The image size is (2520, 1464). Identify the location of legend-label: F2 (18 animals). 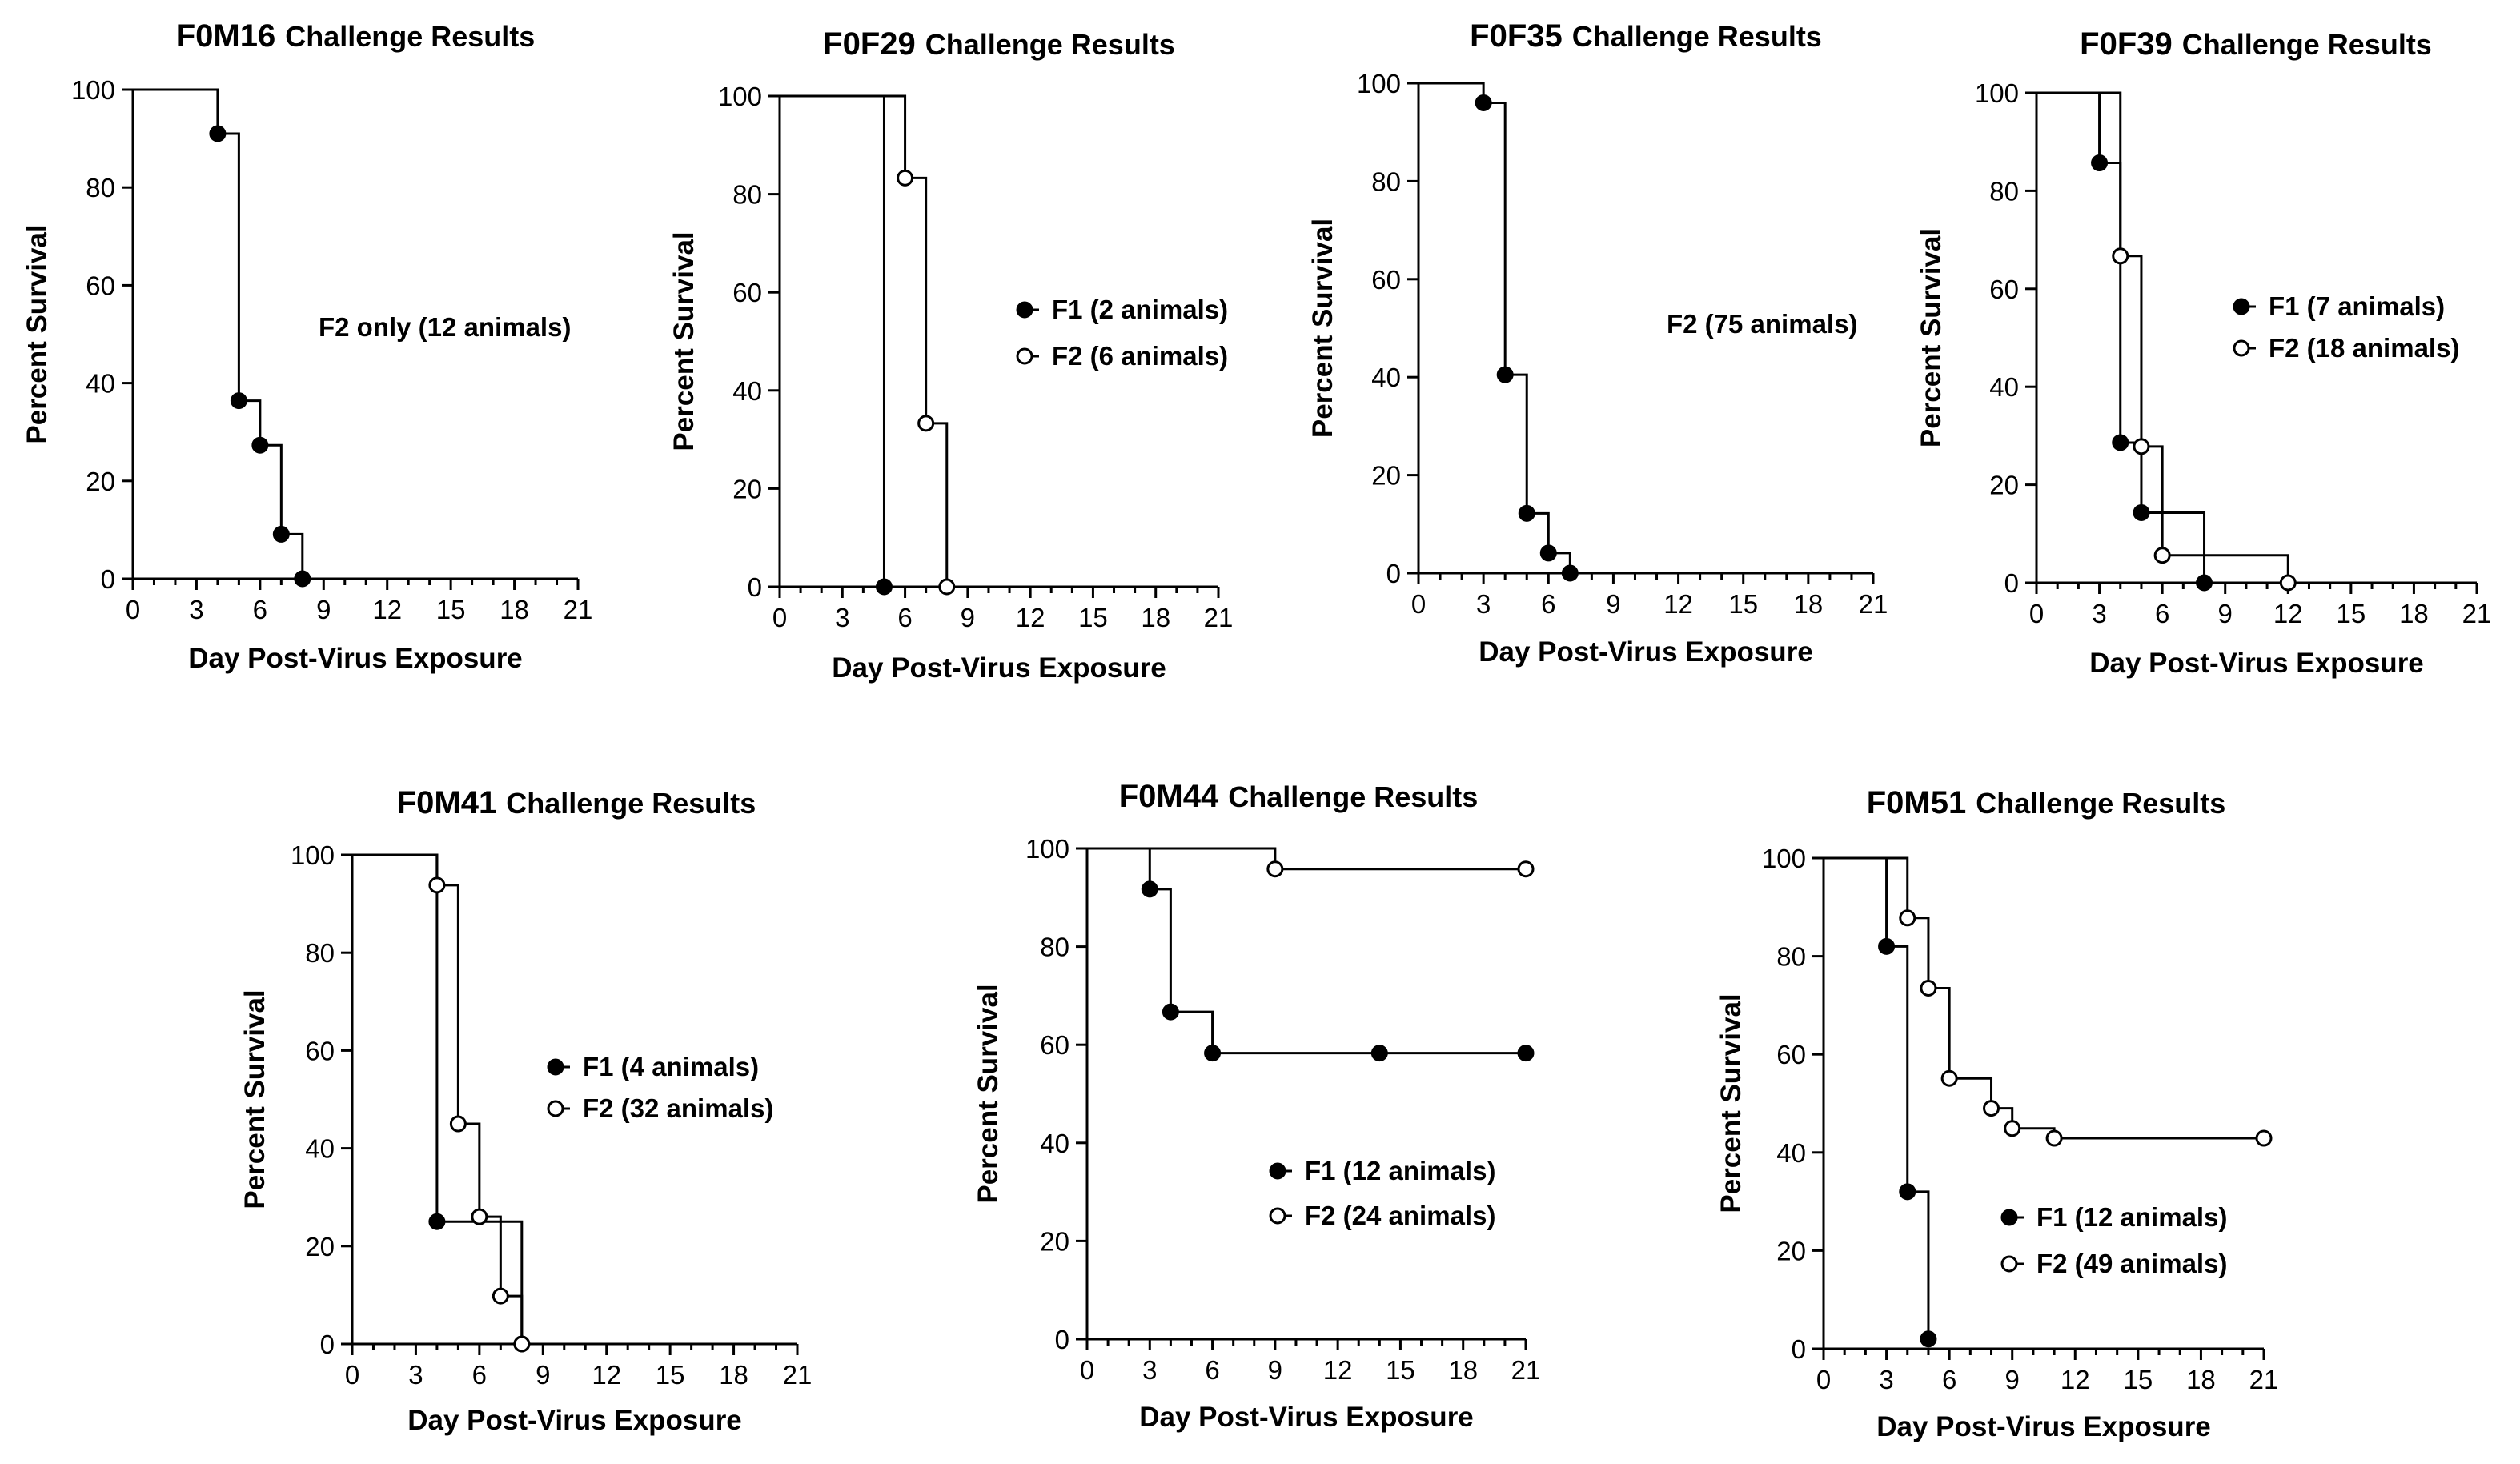
(2364, 348).